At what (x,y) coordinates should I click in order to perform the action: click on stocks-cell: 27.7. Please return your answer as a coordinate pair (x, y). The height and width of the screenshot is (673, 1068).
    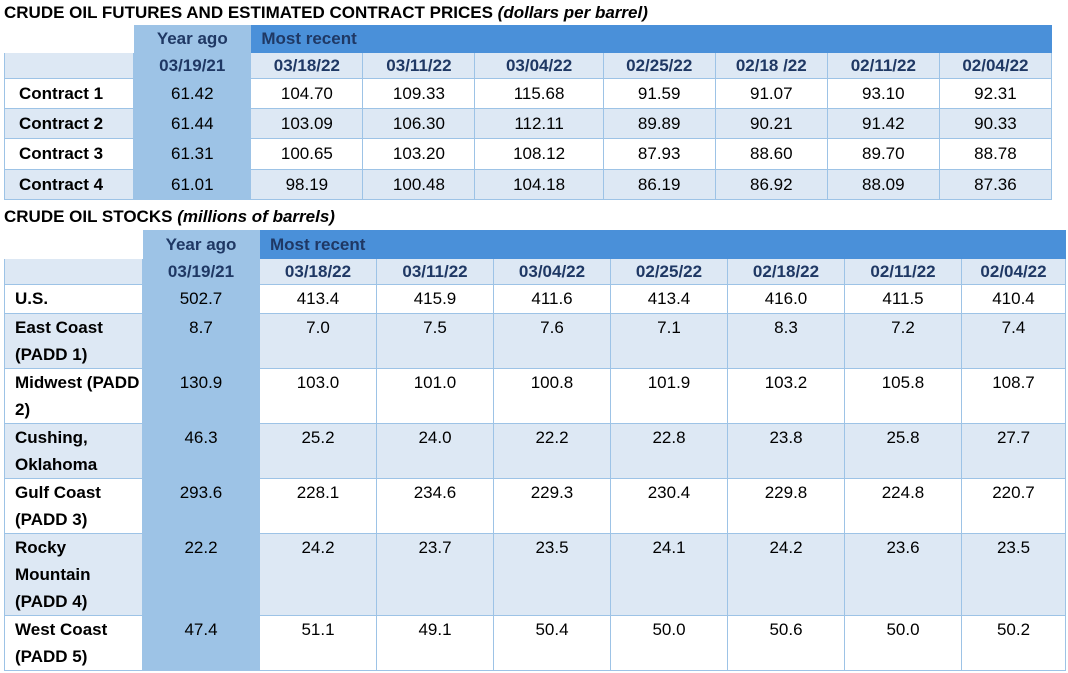
    Looking at the image, I should click on (1013, 451).